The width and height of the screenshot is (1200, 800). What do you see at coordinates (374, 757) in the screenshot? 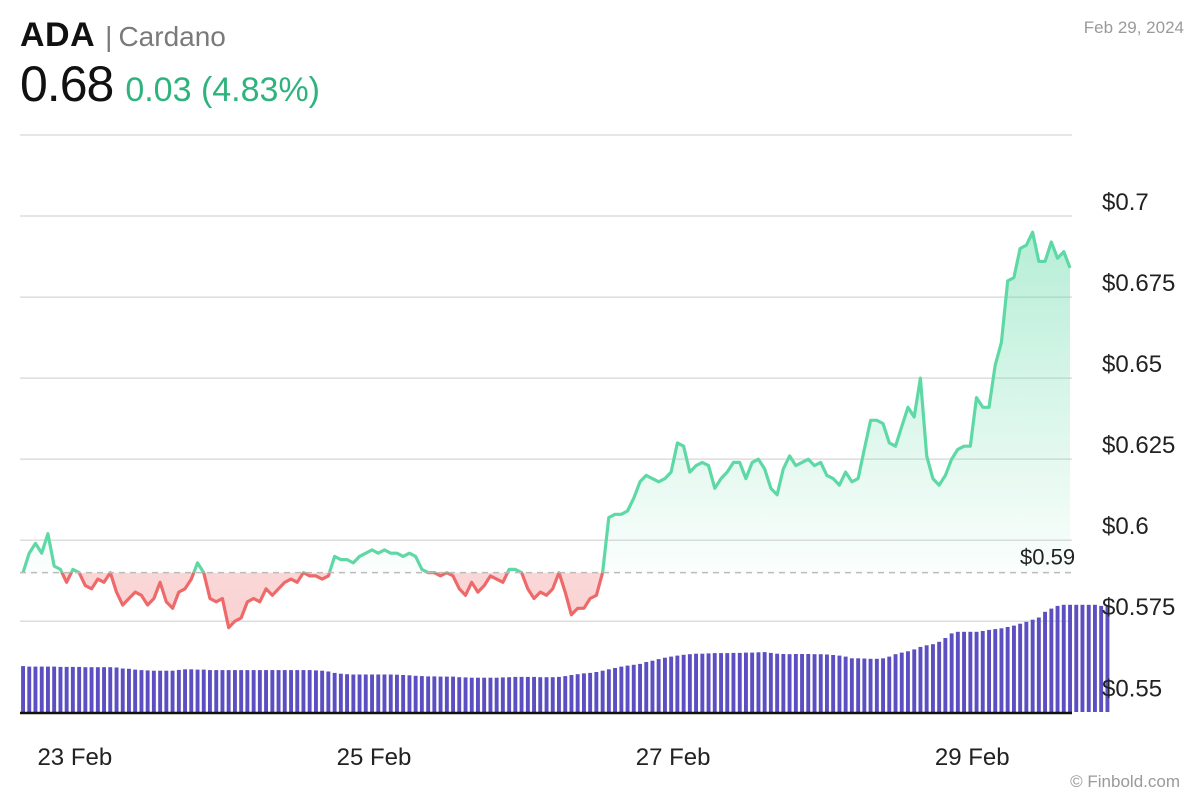
I see `x-tick-label: 25 Feb` at bounding box center [374, 757].